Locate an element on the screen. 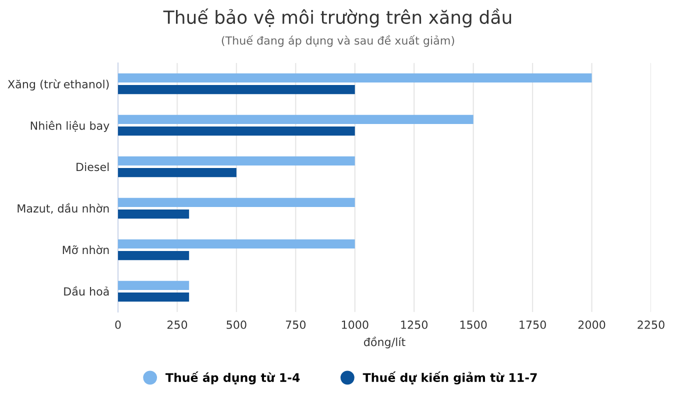 The height and width of the screenshot is (399, 676). chart-title: Thuế bảo vệ môi trường trên xăng dầu is located at coordinates (337, 18).